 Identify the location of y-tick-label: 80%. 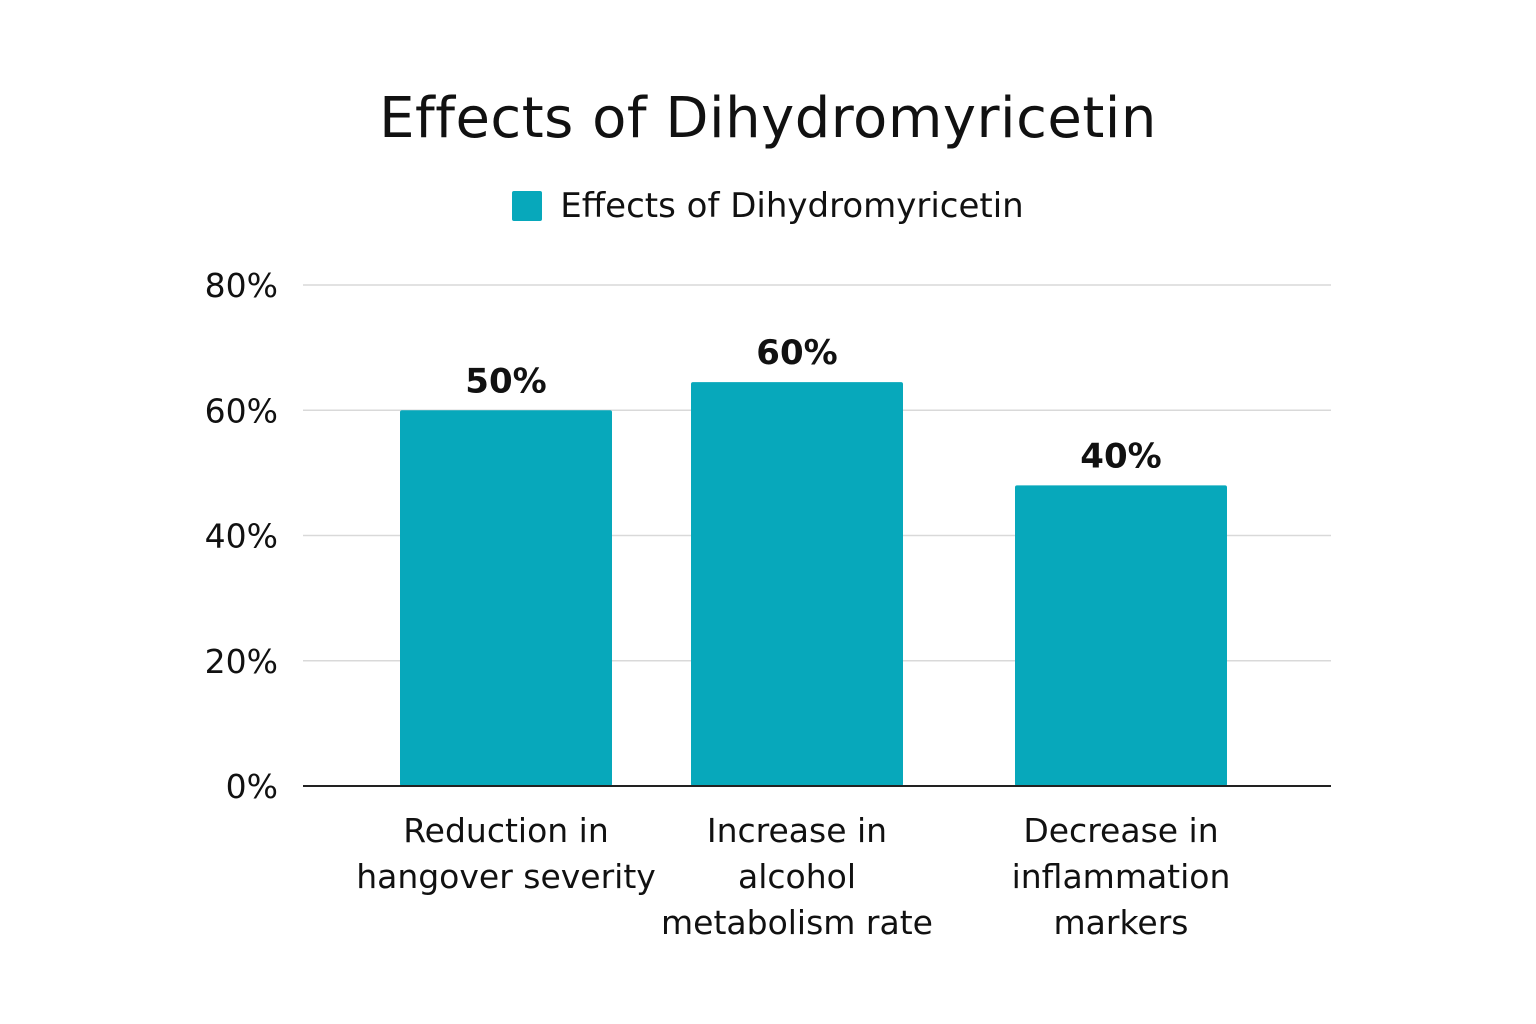
(241, 285).